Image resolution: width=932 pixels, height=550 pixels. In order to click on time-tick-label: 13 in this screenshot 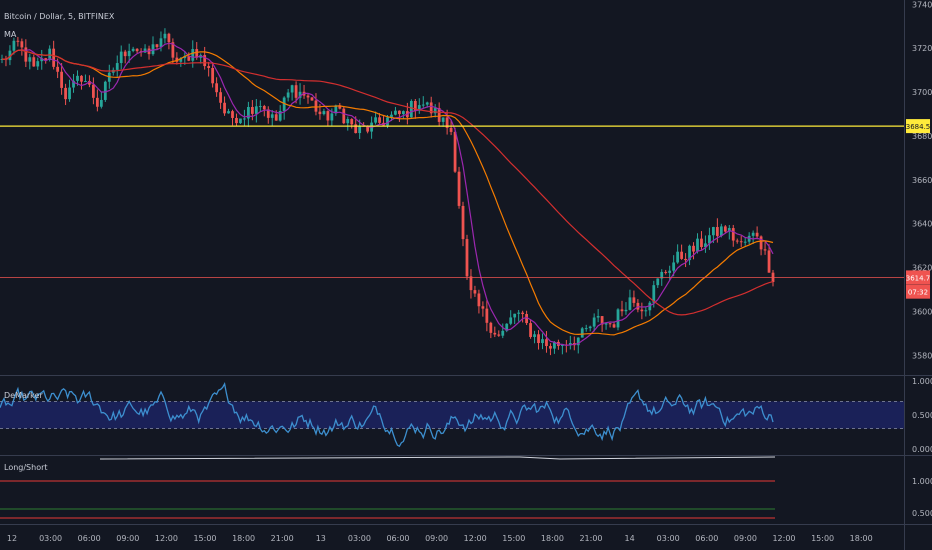, I will do `click(321, 538)`.